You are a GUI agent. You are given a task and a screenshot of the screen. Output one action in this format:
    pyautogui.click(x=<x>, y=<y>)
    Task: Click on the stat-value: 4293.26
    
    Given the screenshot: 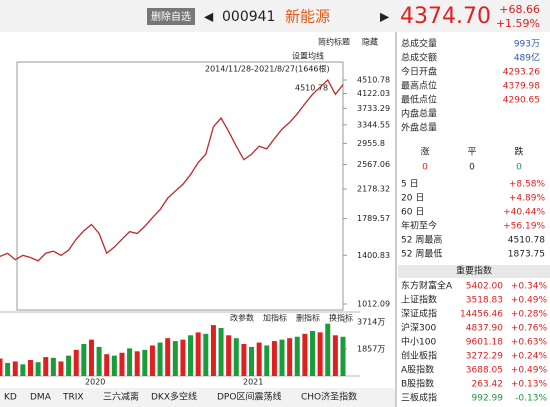 What is the action you would take?
    pyautogui.click(x=521, y=73)
    